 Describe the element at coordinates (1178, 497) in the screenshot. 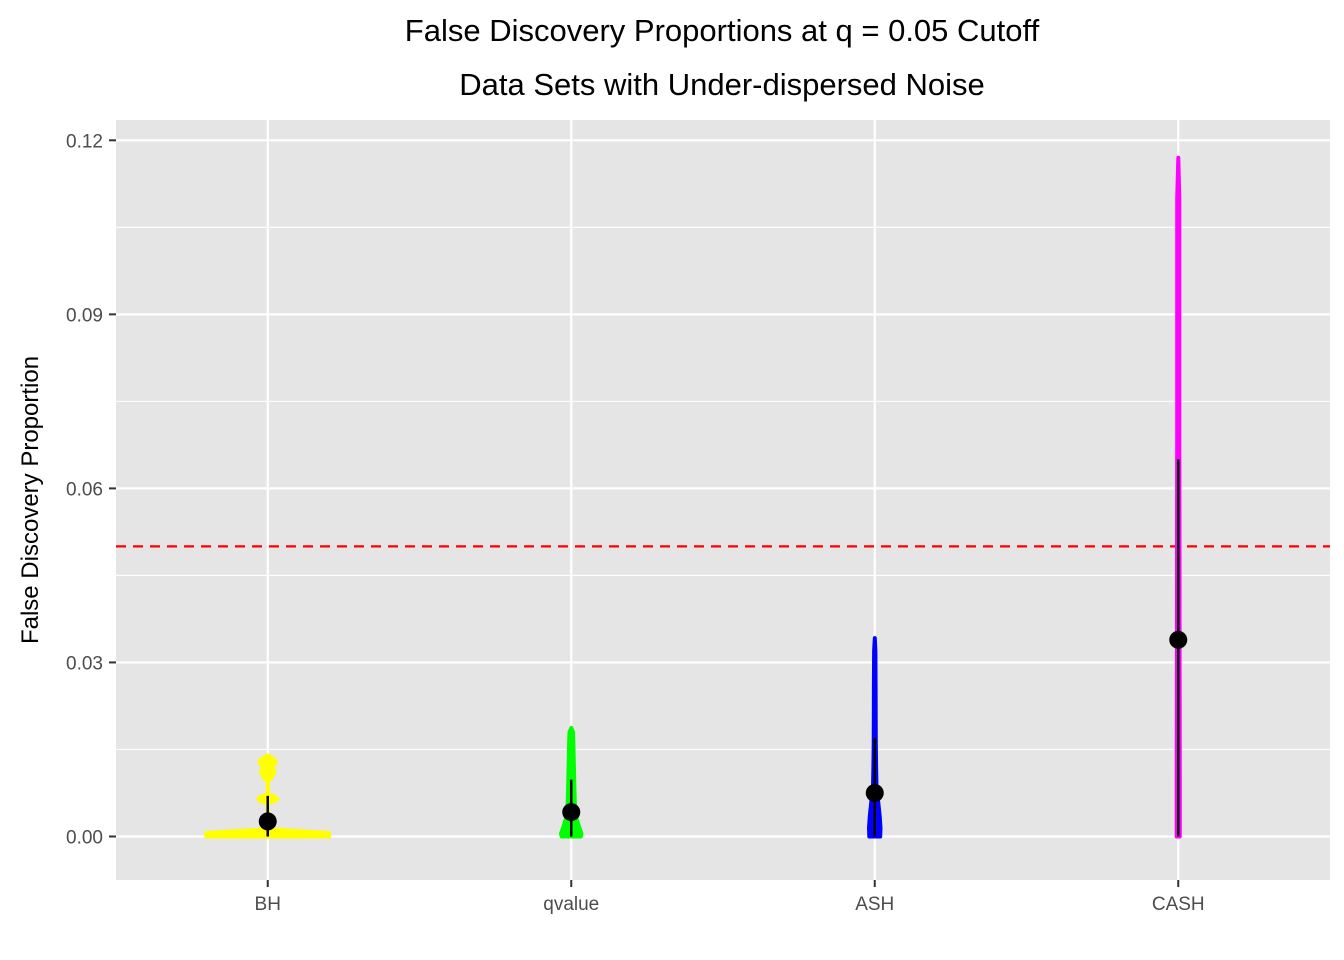

I see `violin-CASH` at that location.